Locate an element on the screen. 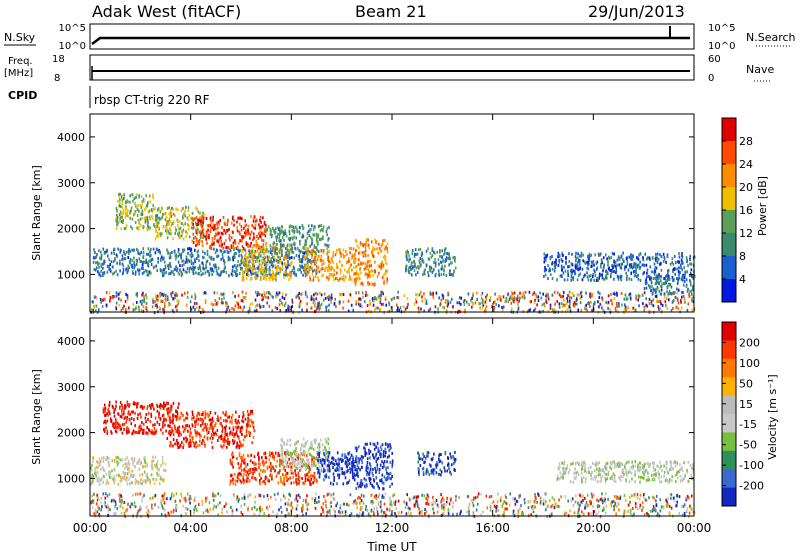  time-tick-label: 12:00 is located at coordinates (392, 528).